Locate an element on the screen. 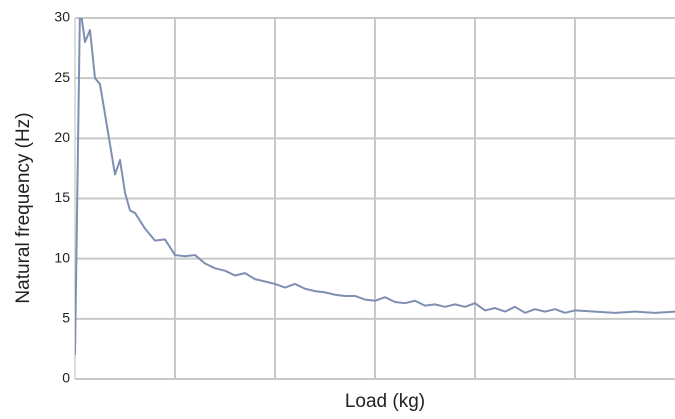 Image resolution: width=675 pixels, height=419 pixels. y-tick-label: 10 is located at coordinates (62, 257).